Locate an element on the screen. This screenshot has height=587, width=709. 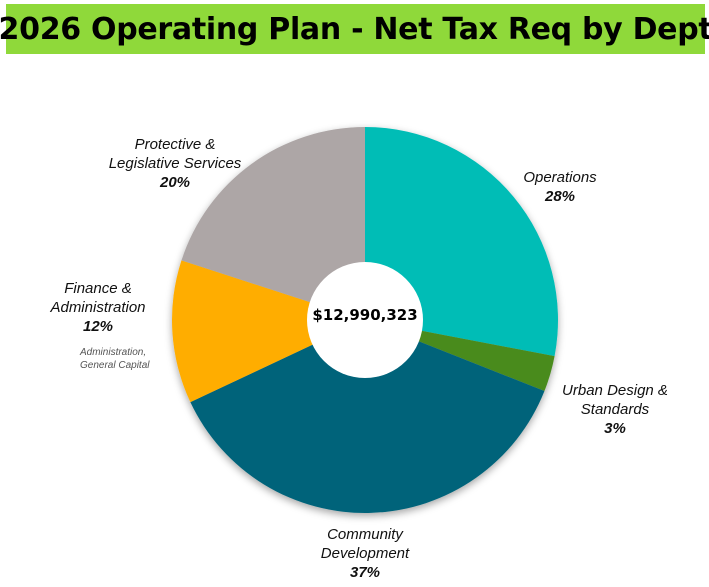
percent-label: 20% is located at coordinates (175, 182).